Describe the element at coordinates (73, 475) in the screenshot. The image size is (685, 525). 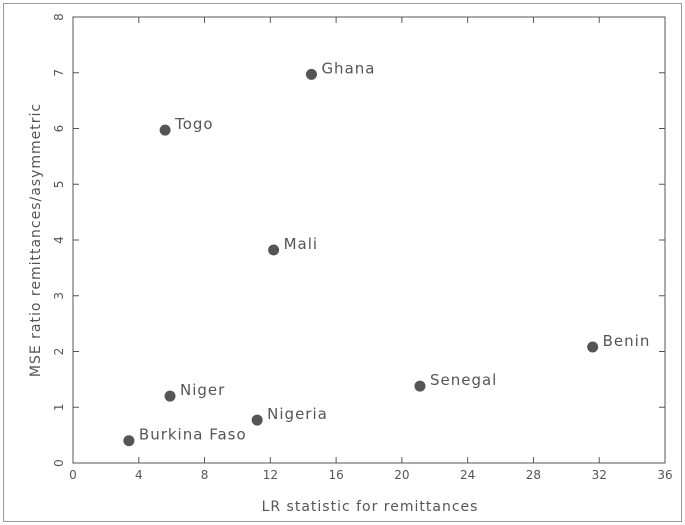
I see `x-tick-label: 0` at that location.